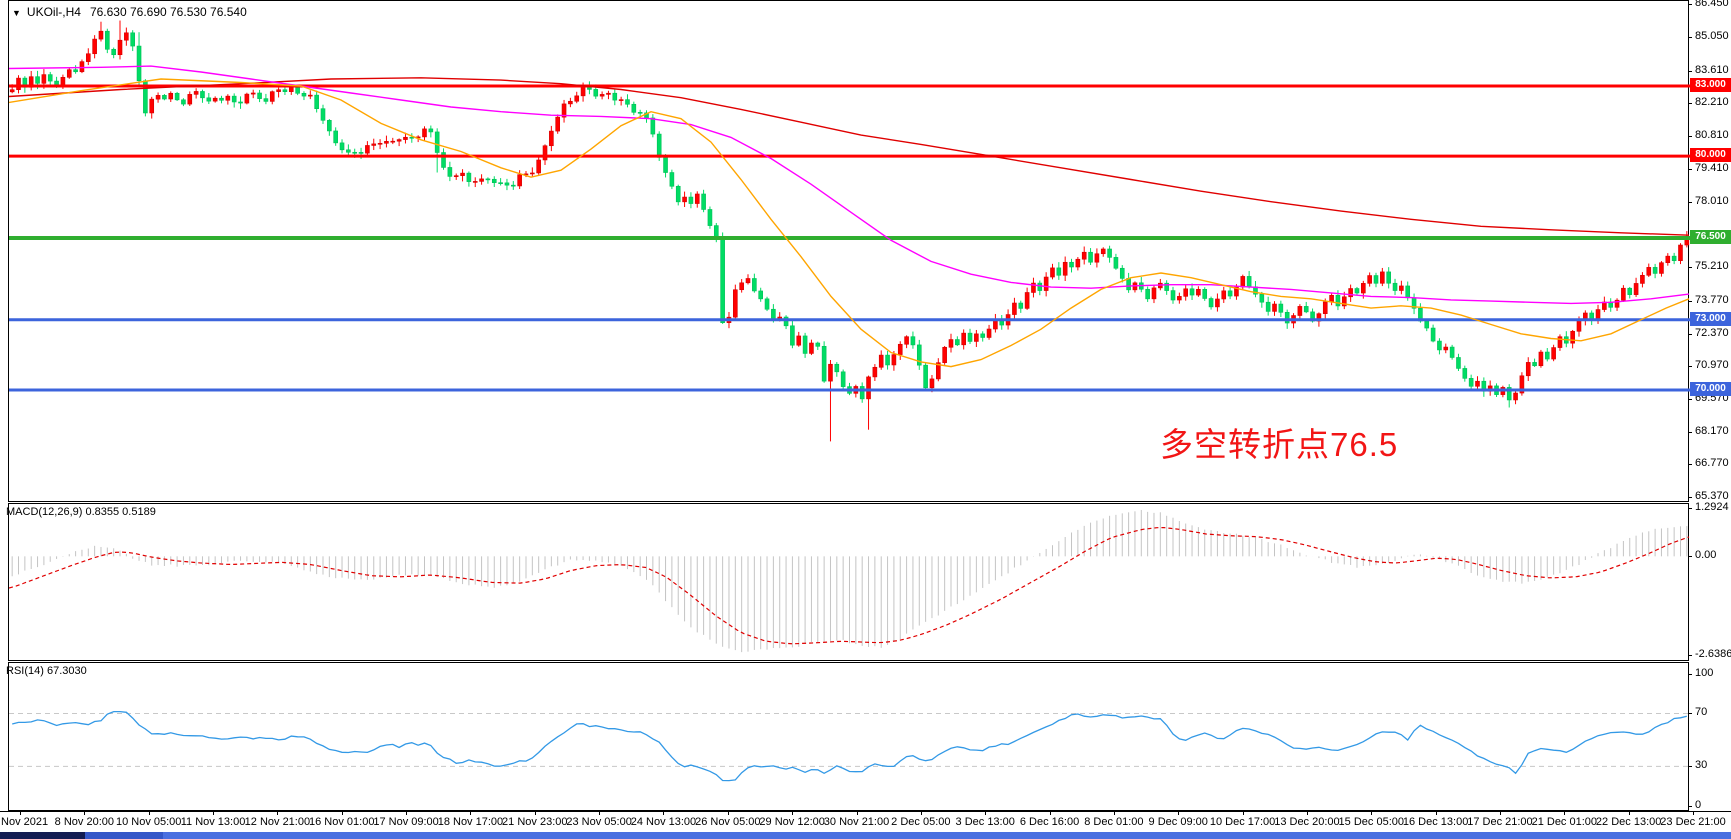 This screenshot has width=1731, height=839. I want to click on date-label: 13 Dec 20:00, so click(1307, 822).